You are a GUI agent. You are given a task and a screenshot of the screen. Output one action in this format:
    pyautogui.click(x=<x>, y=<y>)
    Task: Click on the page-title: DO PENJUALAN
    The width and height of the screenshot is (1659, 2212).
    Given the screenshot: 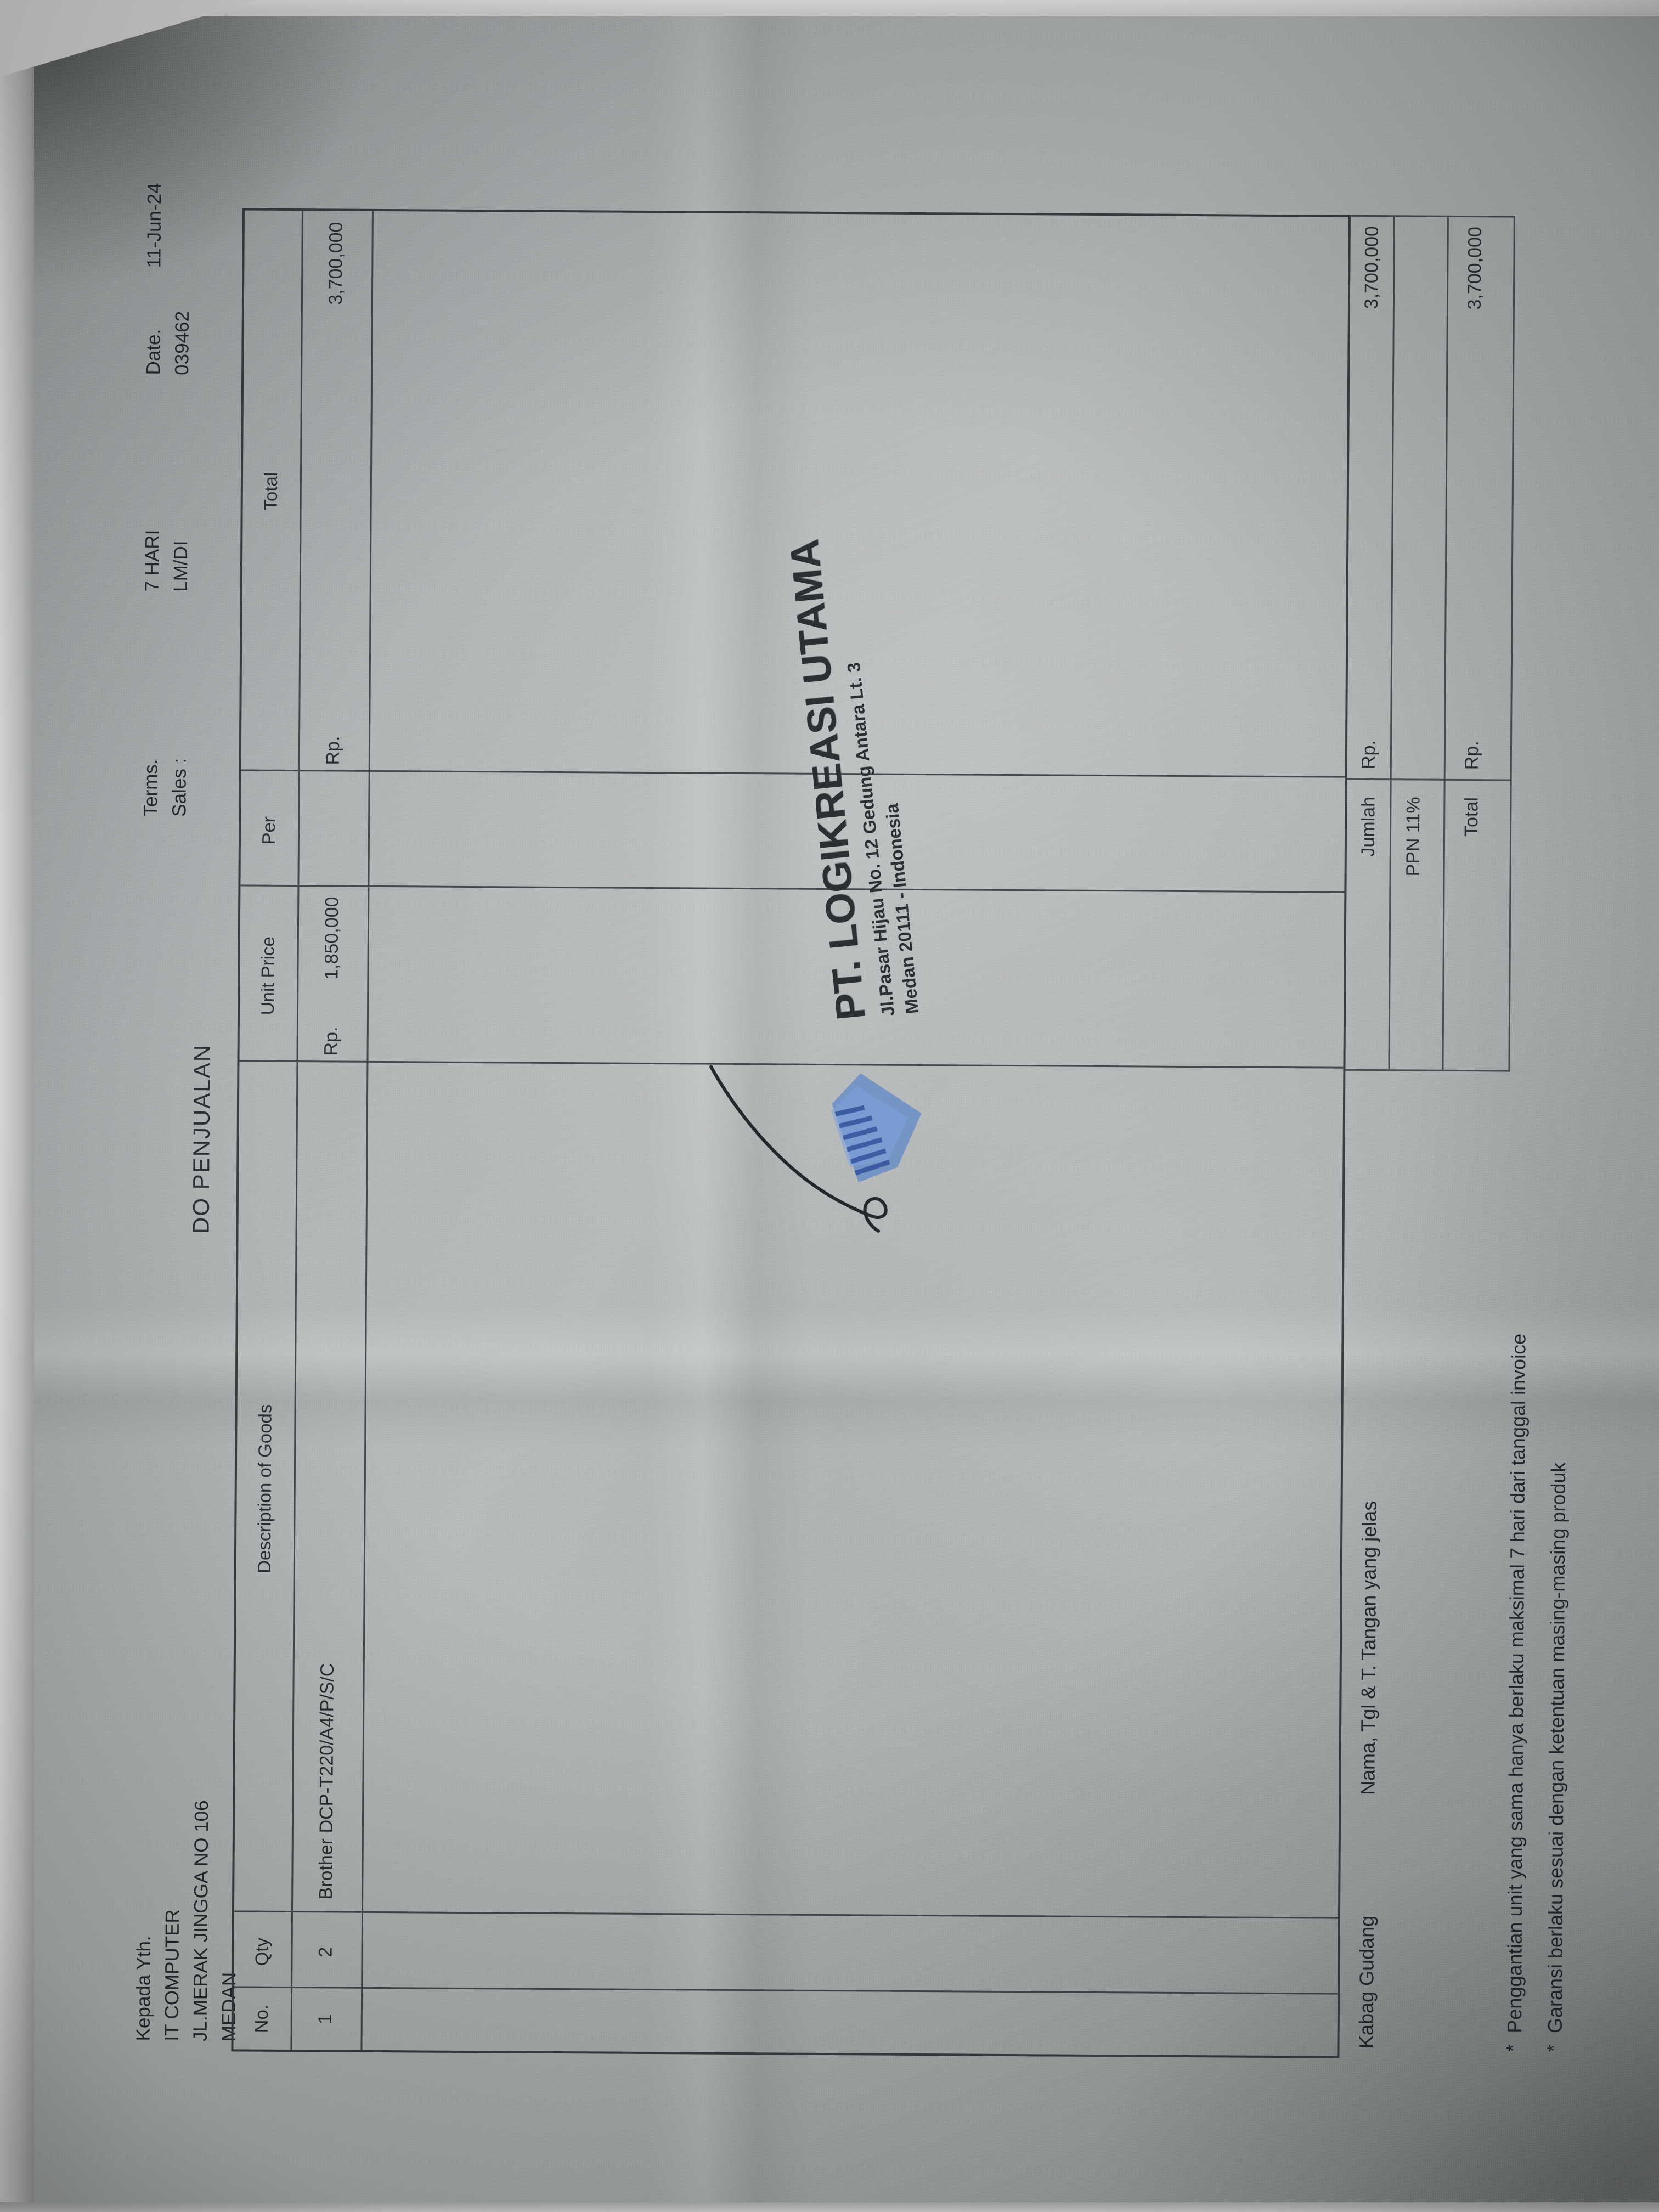 What is the action you would take?
    pyautogui.click(x=201, y=1138)
    